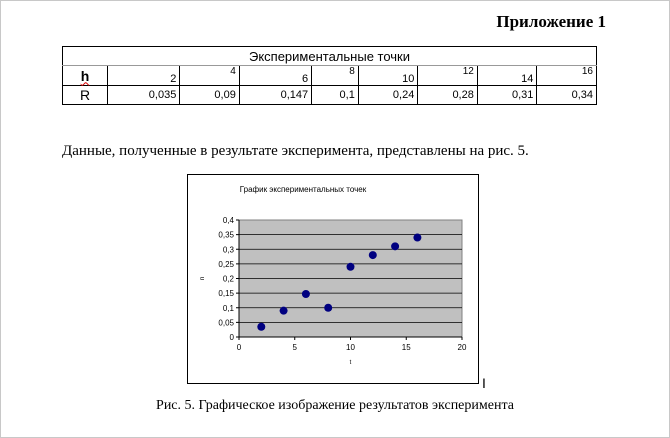 This screenshot has height=438, width=670. What do you see at coordinates (143, 95) in the screenshot?
I see `r-cell: 0,035` at bounding box center [143, 95].